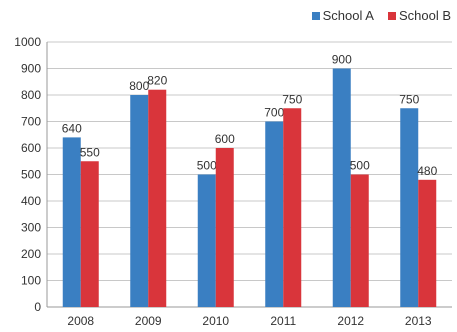 The width and height of the screenshot is (457, 332). I want to click on data-label: 900, so click(342, 60).